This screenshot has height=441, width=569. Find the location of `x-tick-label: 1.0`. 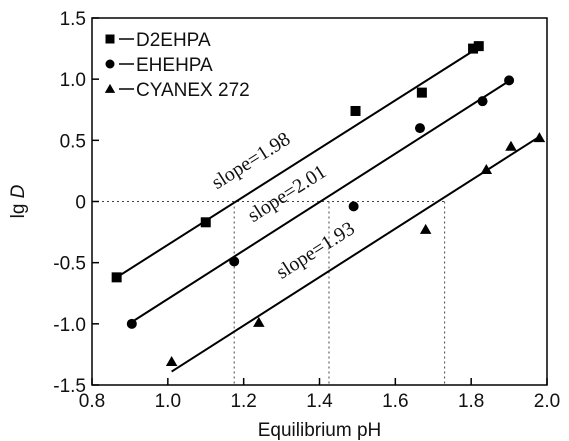

x-tick-label: 1.0 is located at coordinates (168, 401).